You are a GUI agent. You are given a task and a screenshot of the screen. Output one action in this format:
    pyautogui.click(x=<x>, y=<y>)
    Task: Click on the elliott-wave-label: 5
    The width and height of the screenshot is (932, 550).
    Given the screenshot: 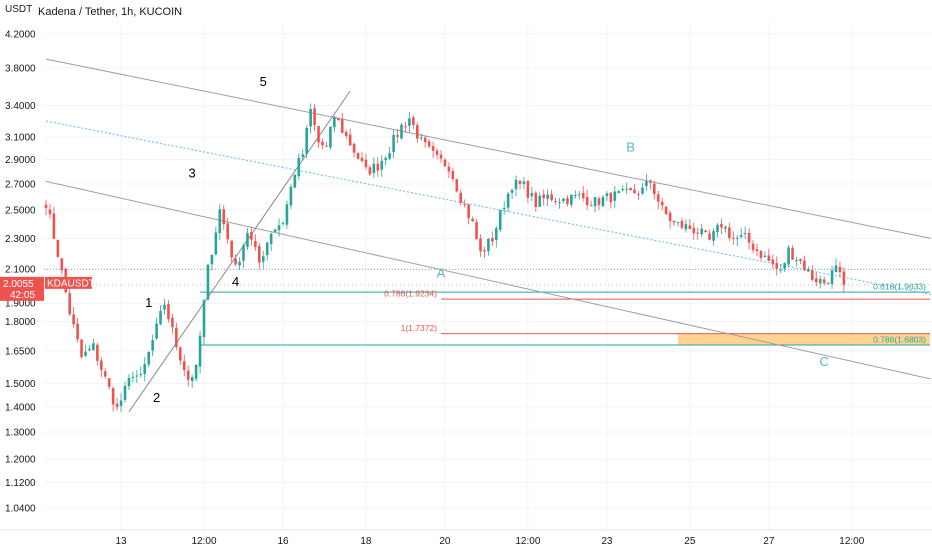 What is the action you would take?
    pyautogui.click(x=263, y=81)
    